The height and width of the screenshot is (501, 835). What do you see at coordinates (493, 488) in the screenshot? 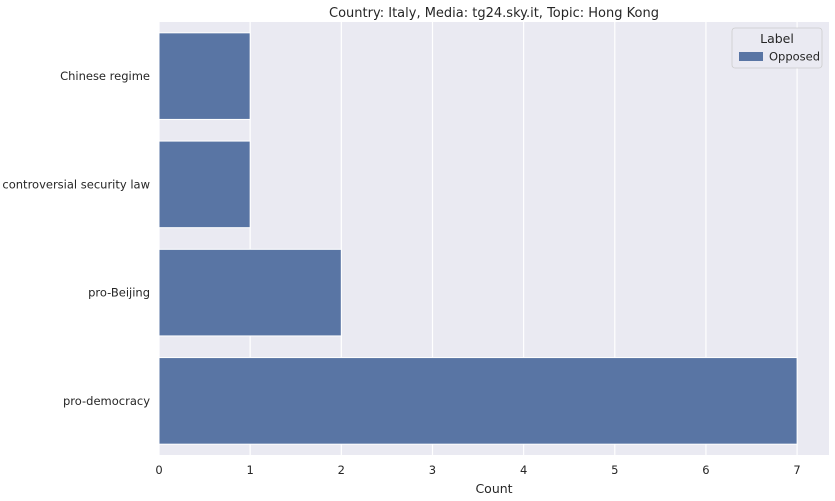
I see `x-axis-label: Count` at bounding box center [493, 488].